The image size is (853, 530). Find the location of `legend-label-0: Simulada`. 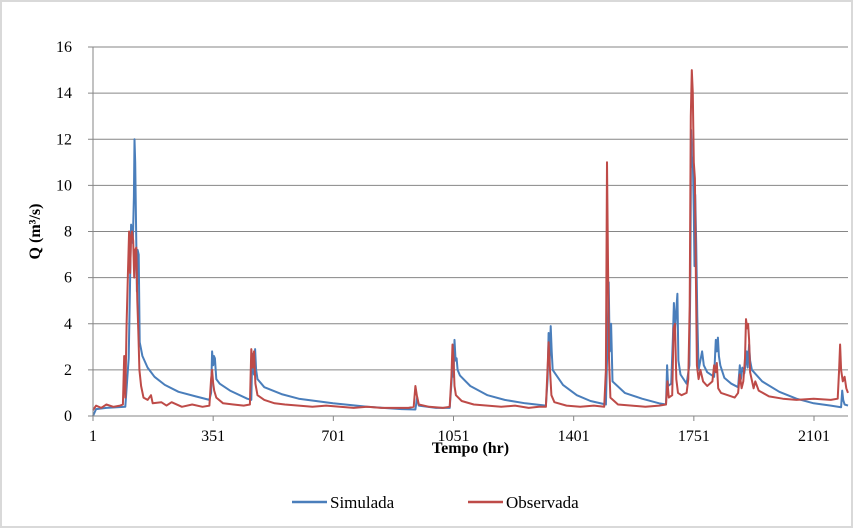

legend-label-0: Simulada is located at coordinates (362, 502).